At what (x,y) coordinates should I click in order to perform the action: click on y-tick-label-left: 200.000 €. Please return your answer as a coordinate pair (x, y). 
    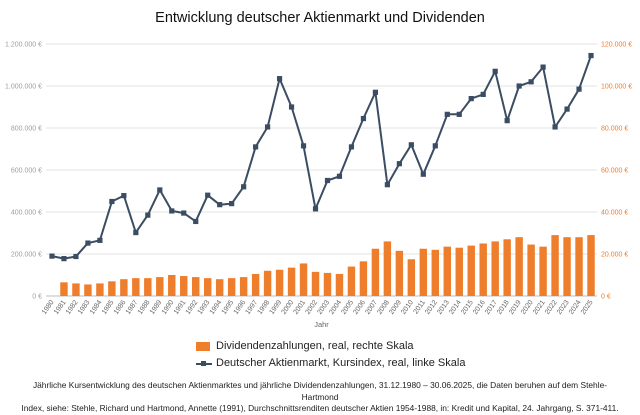
    Looking at the image, I should click on (26, 255).